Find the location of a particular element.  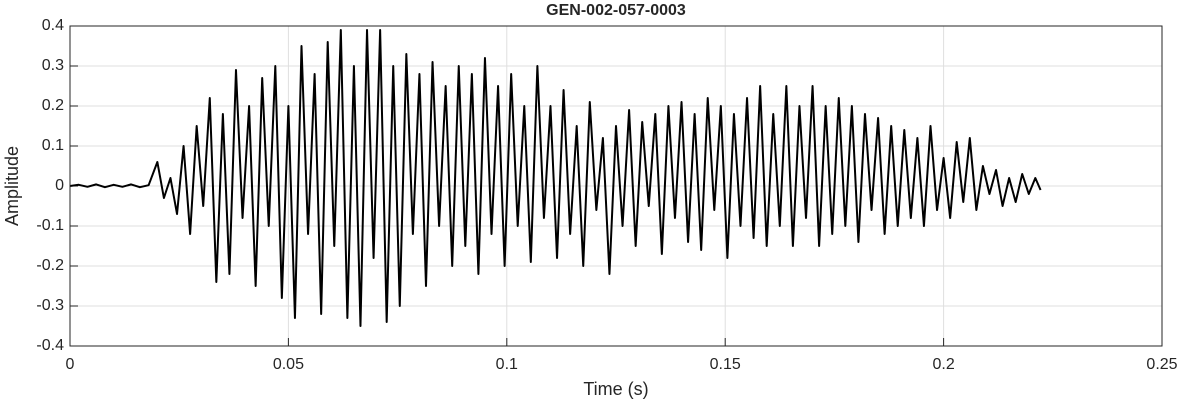

y-tick-label: -0.2 is located at coordinates (50, 265).